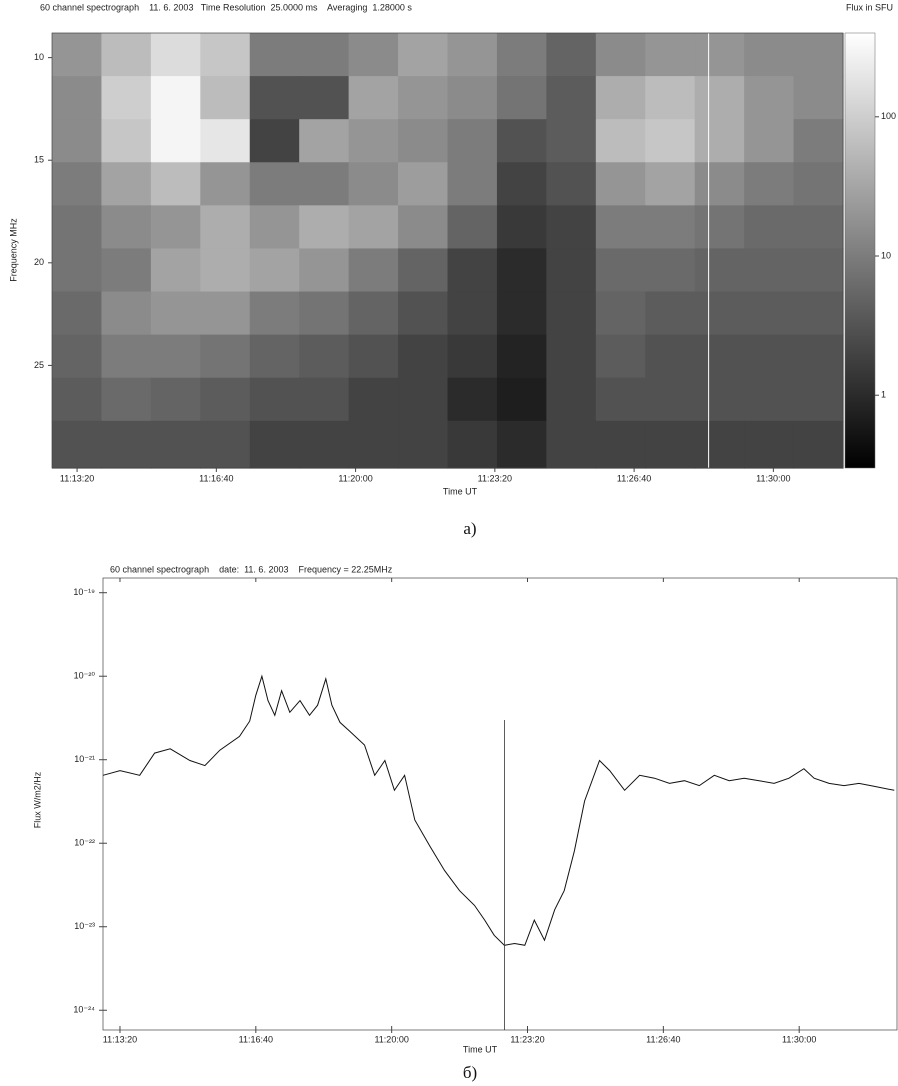 The width and height of the screenshot is (898, 1086). Describe the element at coordinates (39, 262) in the screenshot. I see `y-tick-label: 20` at that location.